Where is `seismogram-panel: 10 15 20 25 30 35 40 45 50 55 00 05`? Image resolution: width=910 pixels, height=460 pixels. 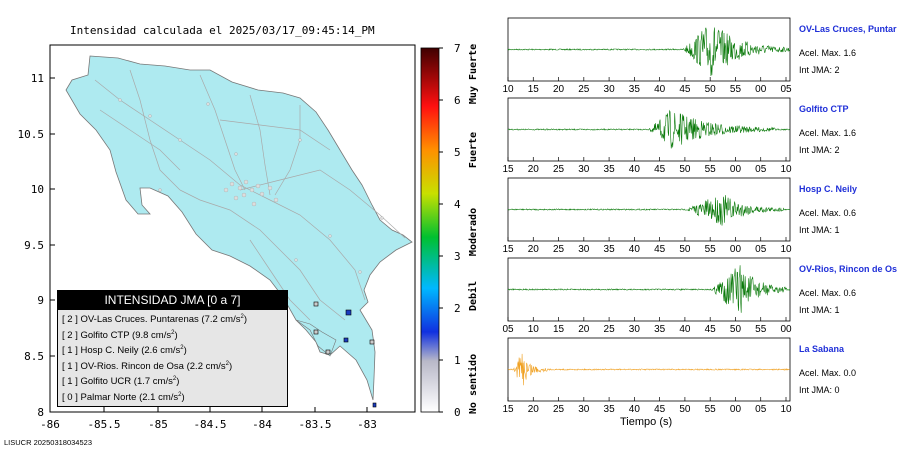 seismogram-panel: 10 15 20 25 30 35 40 45 50 55 00 05 is located at coordinates (647, 56).